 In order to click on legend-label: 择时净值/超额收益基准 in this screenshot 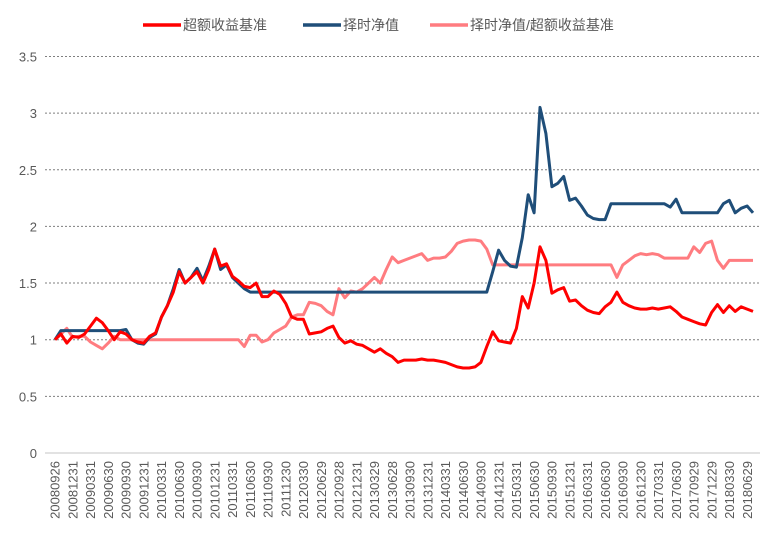, I will do `click(542, 25)`.